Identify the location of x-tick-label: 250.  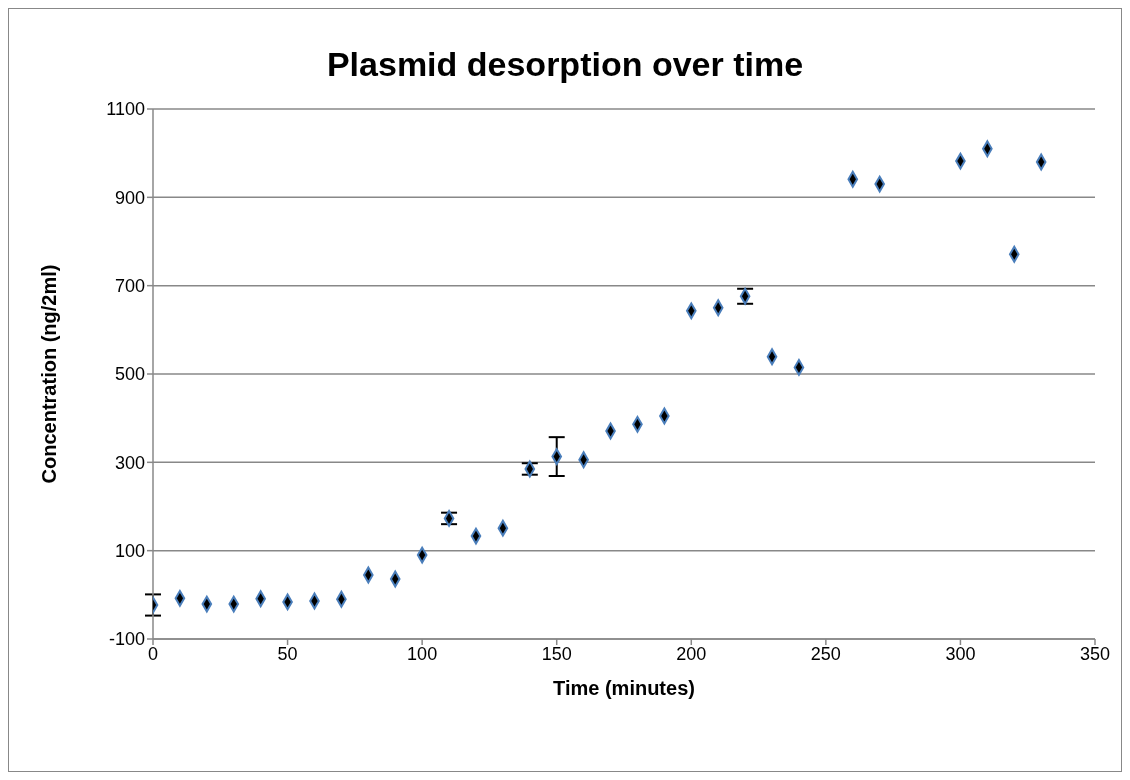
(825, 653).